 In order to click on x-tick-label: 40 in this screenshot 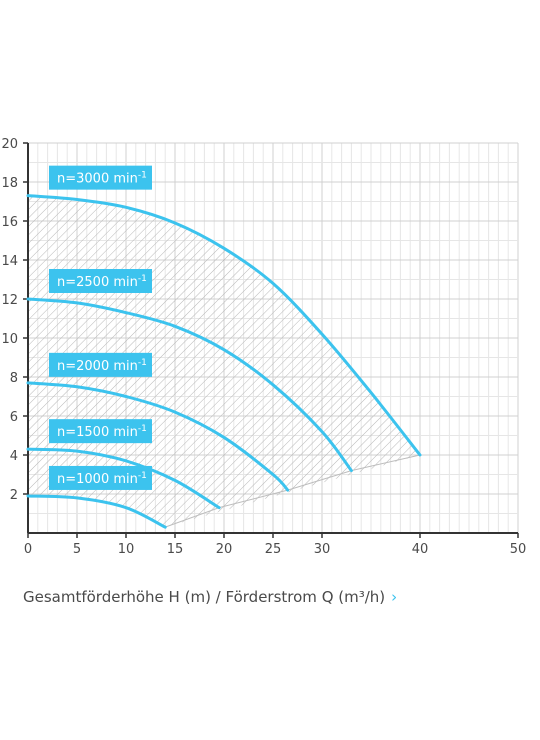, I will do `click(420, 549)`.